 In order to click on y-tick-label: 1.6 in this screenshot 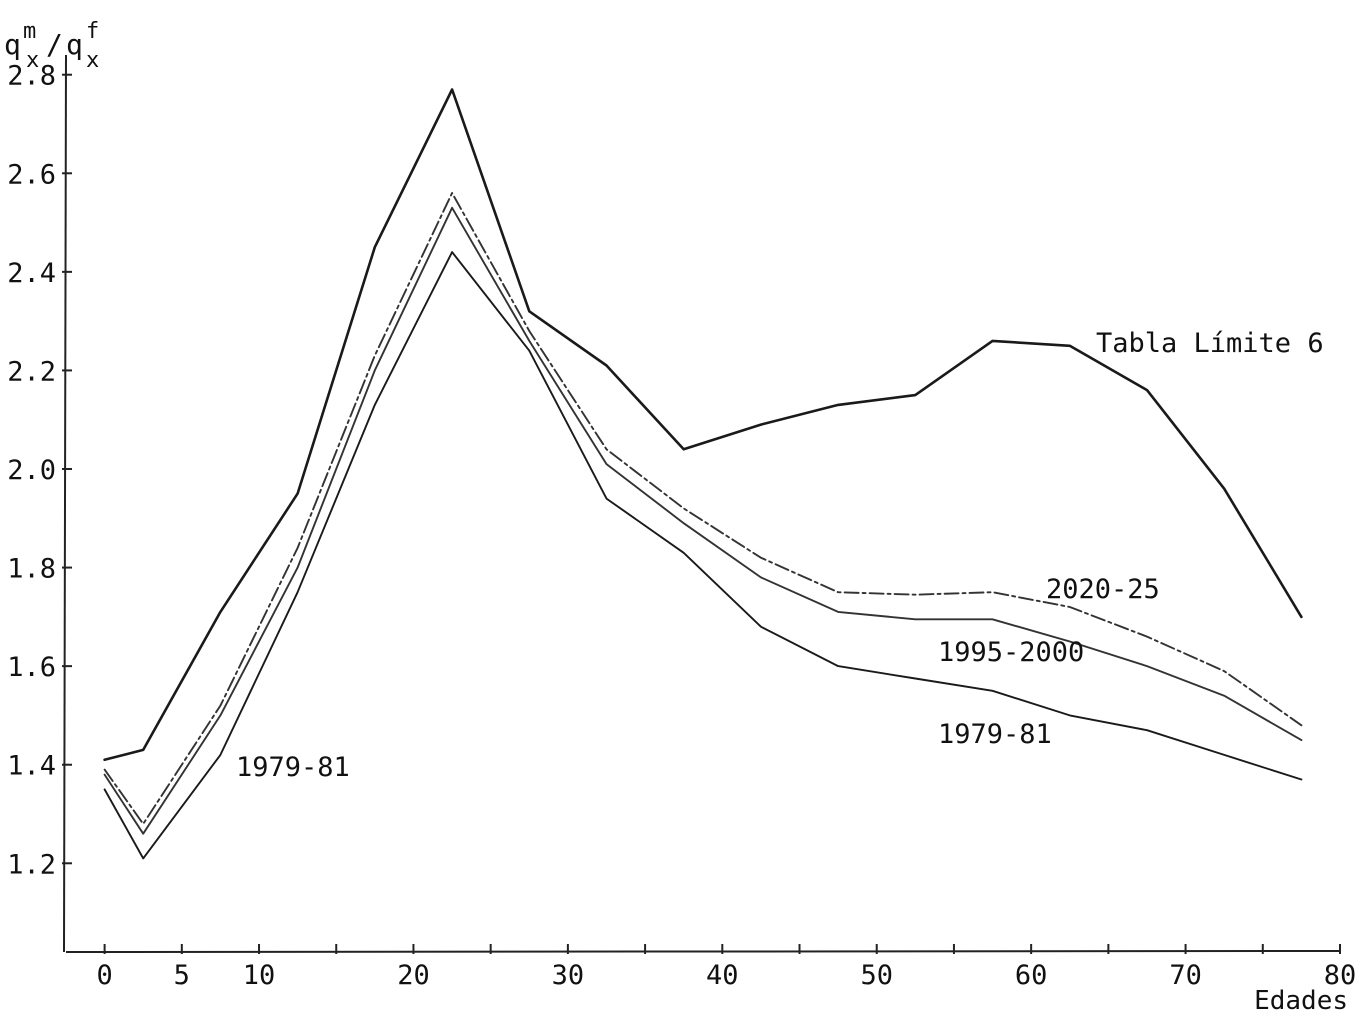, I will do `click(31, 667)`.